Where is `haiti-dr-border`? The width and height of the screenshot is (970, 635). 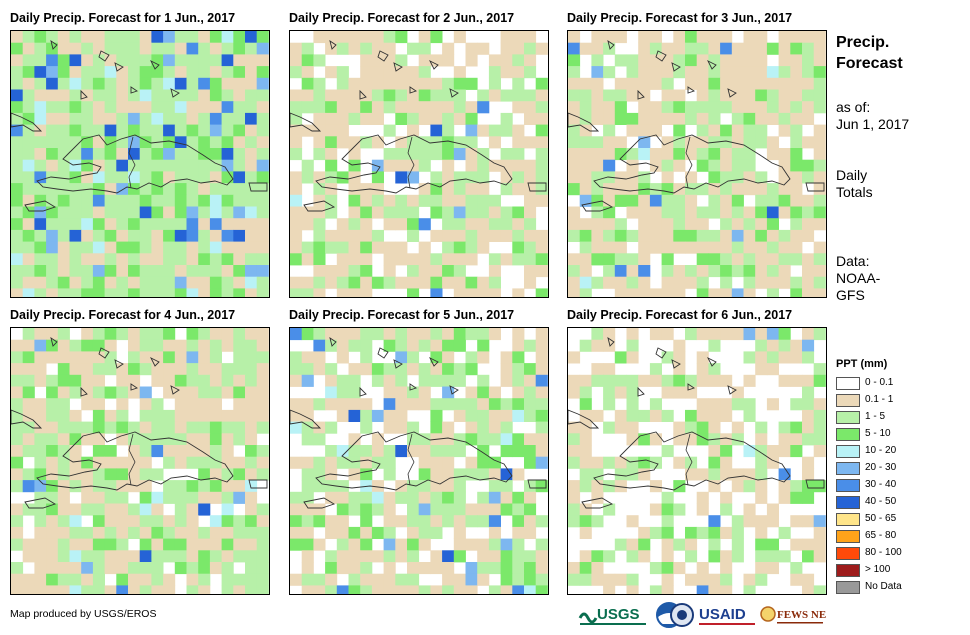 haiti-dr-border is located at coordinates (411, 162).